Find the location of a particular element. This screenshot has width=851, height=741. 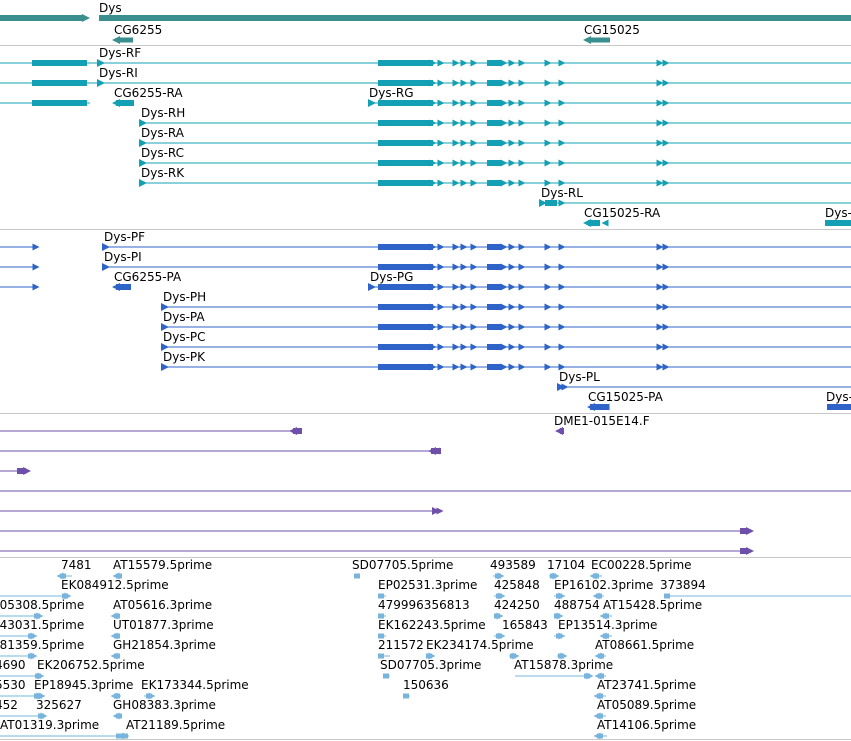

protein-label: Dys-PK is located at coordinates (184, 357).